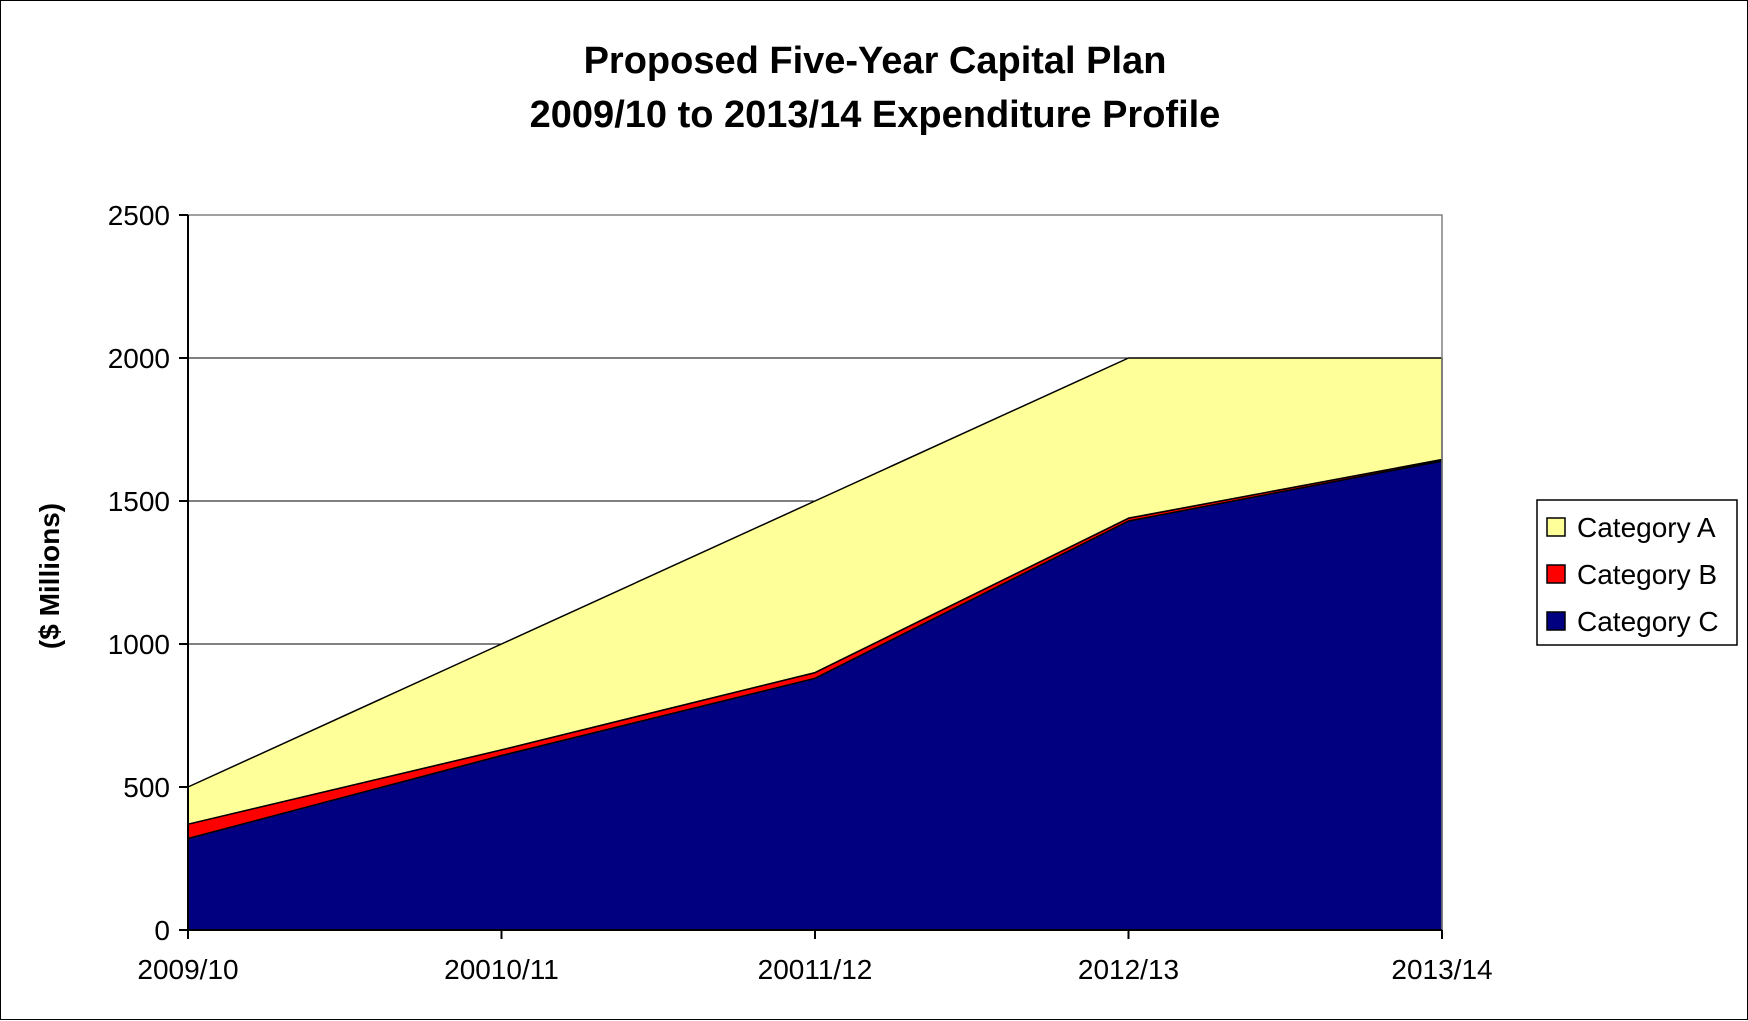 The height and width of the screenshot is (1021, 1748). Describe the element at coordinates (139, 644) in the screenshot. I see `y-tick-label: 1000` at that location.